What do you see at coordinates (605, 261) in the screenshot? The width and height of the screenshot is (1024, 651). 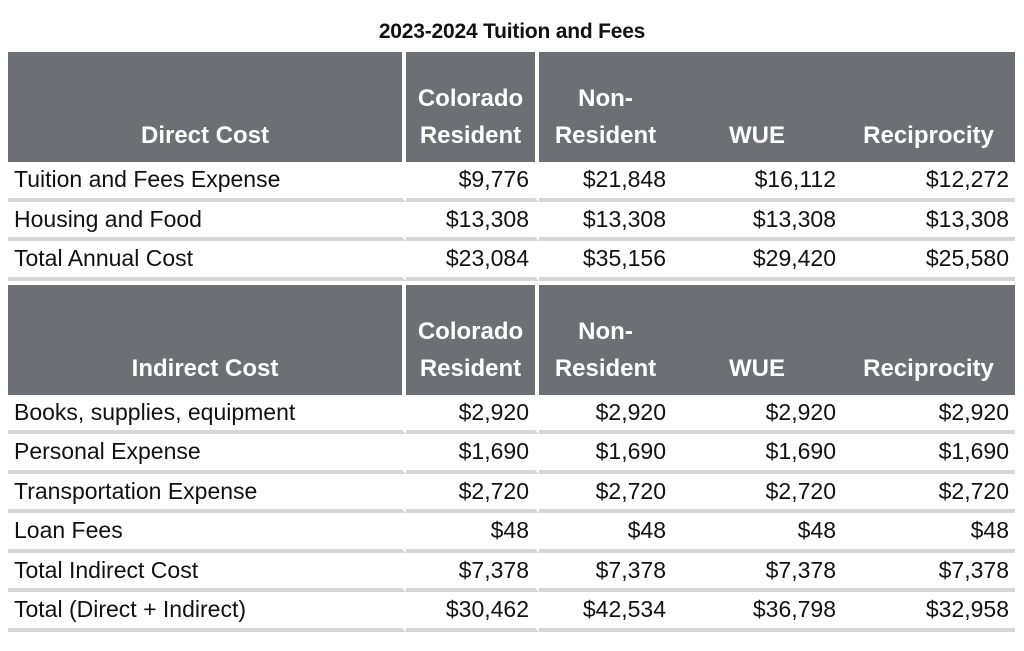 I see `cell-non-resident: $35,156` at bounding box center [605, 261].